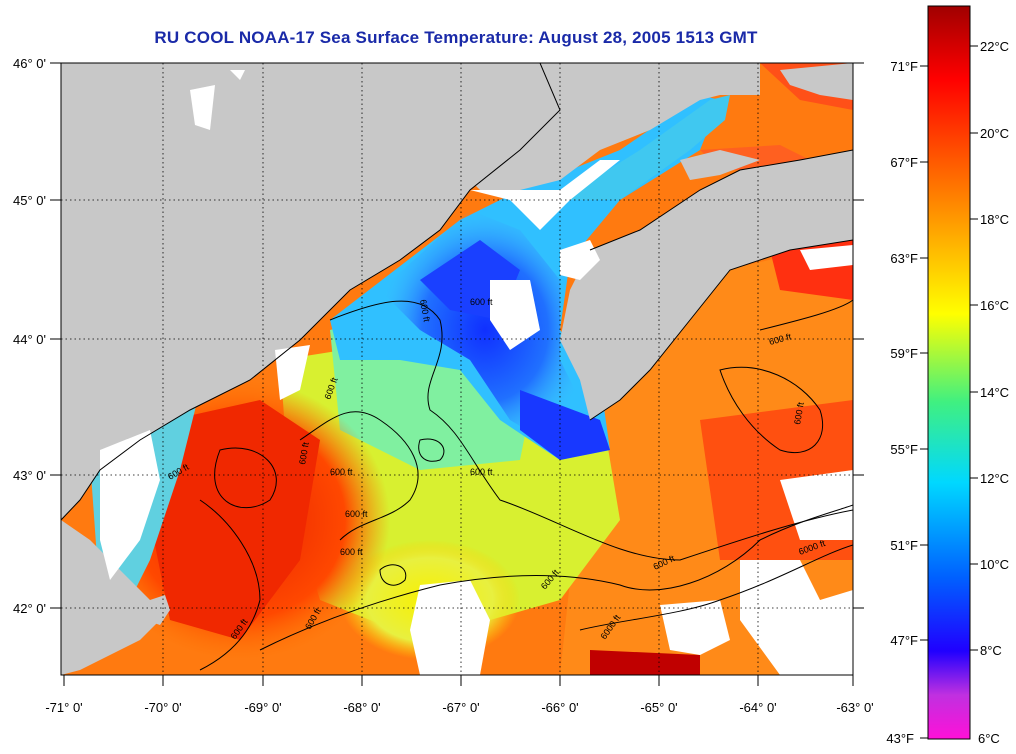  What do you see at coordinates (720, 165) in the screenshot?
I see `land-fundy-shore` at bounding box center [720, 165].